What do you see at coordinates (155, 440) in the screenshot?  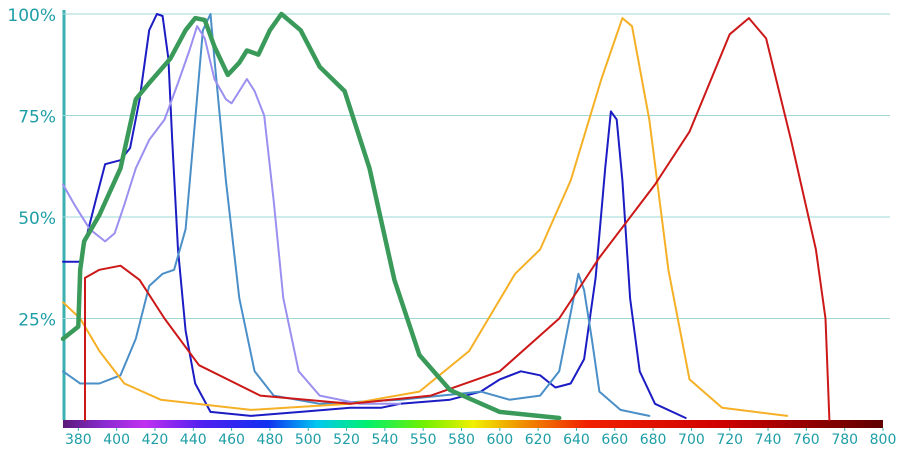 I see `x-tick-label: 420` at bounding box center [155, 440].